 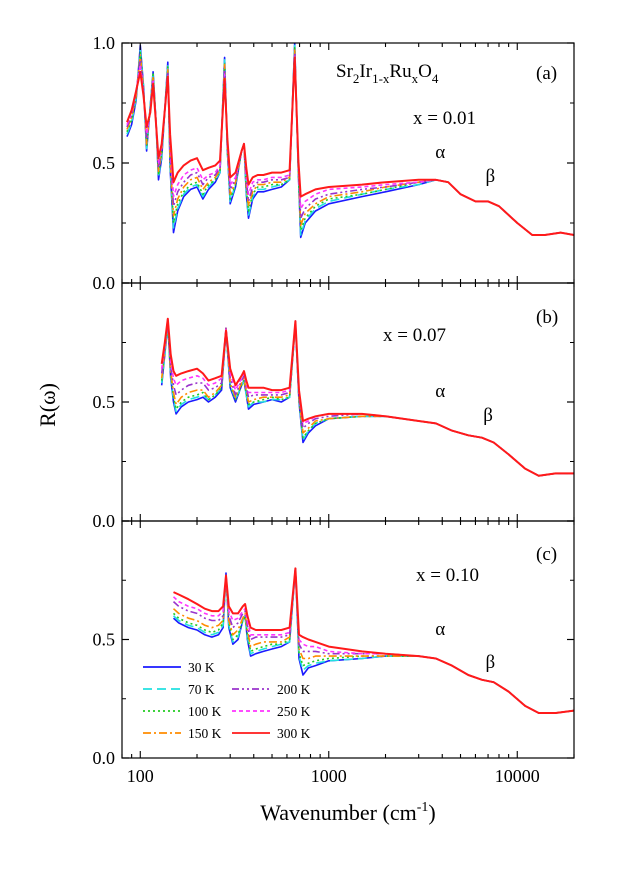 I want to click on panel-c-x-value: x = 0.10, so click(x=447, y=575).